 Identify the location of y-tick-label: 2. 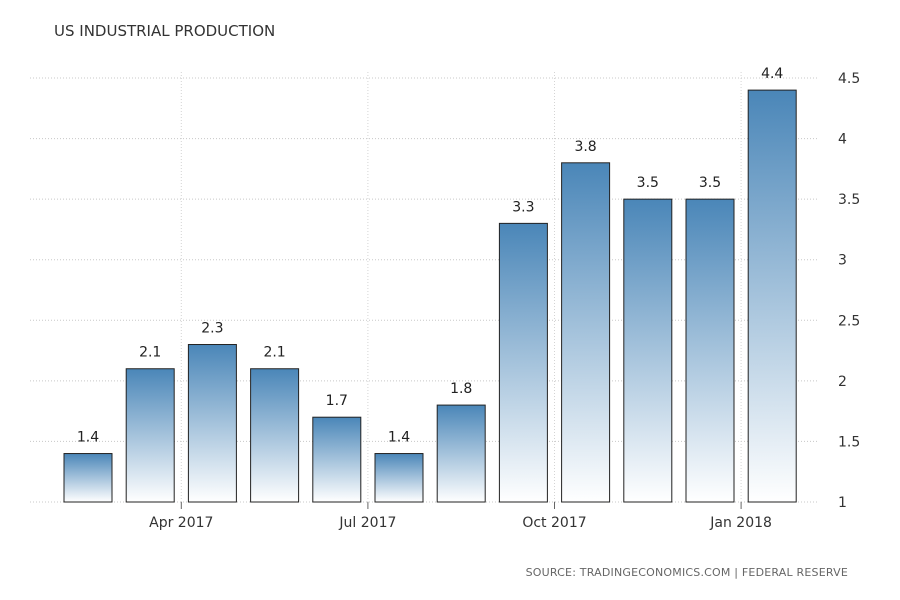
(842, 382).